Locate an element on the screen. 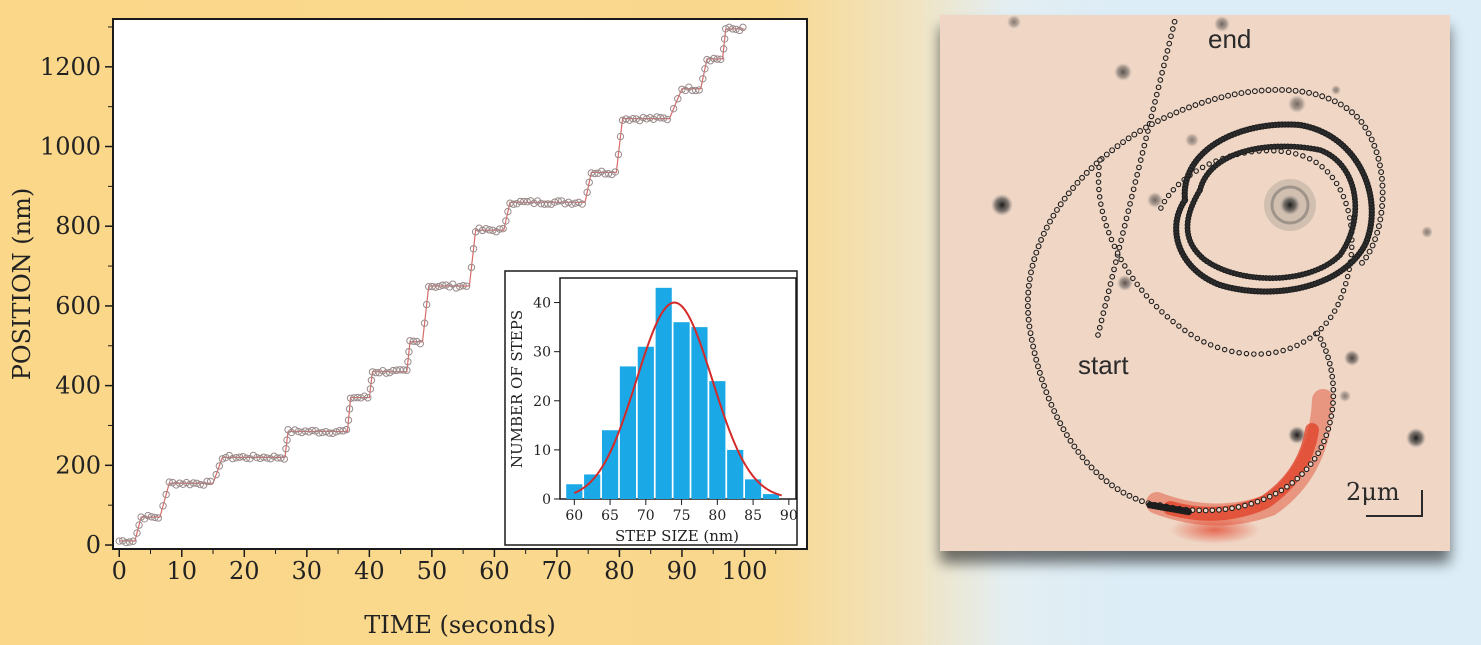  x-tick-label: 100 is located at coordinates (745, 571).